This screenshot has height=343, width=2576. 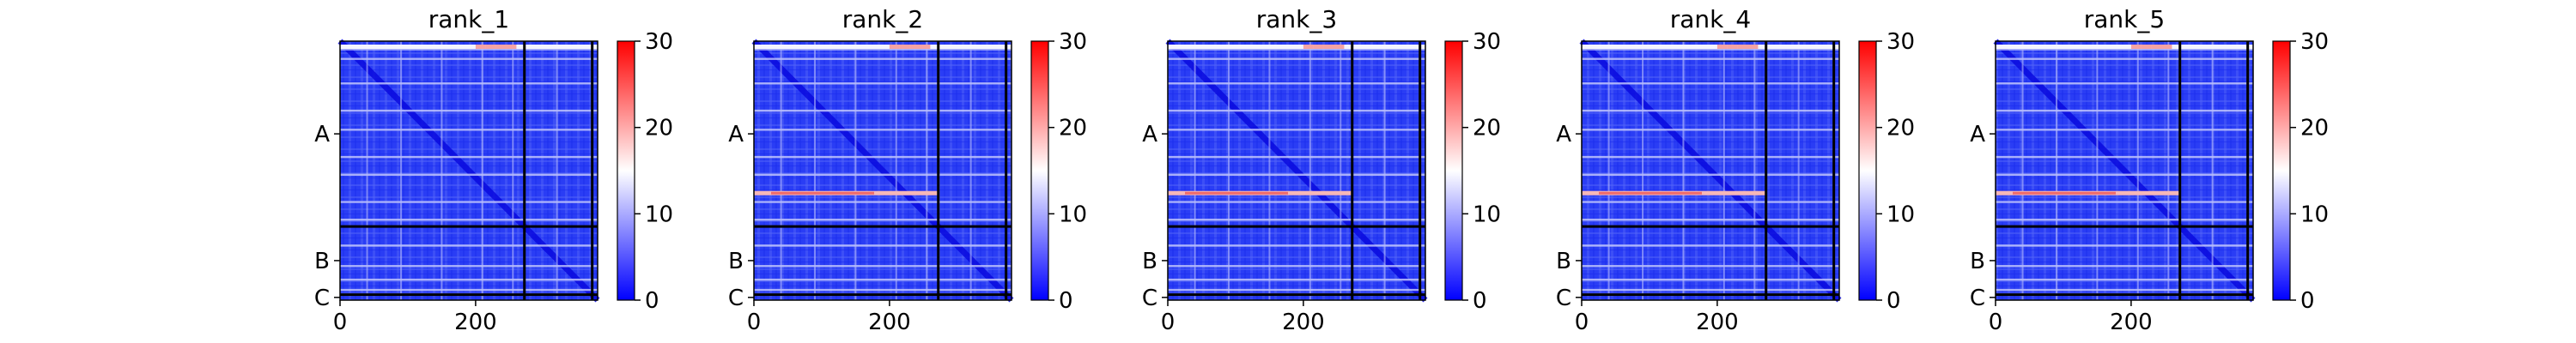 I want to click on colorbar-tick-label: 20, so click(x=1487, y=129).